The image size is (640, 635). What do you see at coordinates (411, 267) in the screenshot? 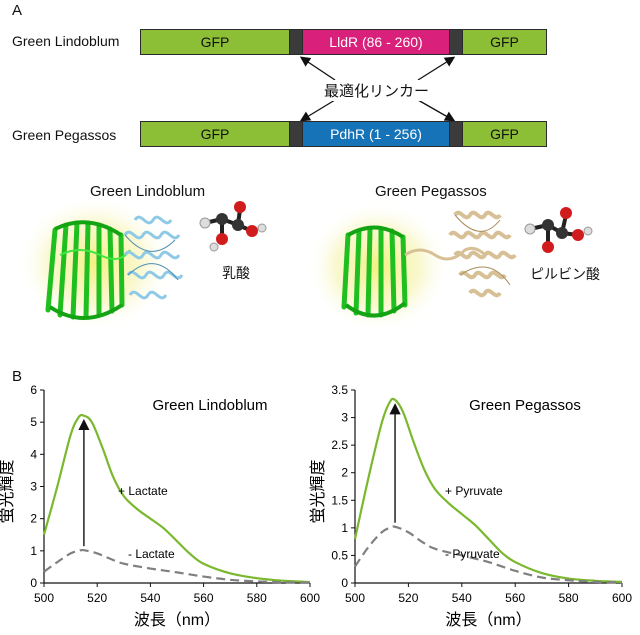
I see `pegassos-structure-icon` at bounding box center [411, 267].